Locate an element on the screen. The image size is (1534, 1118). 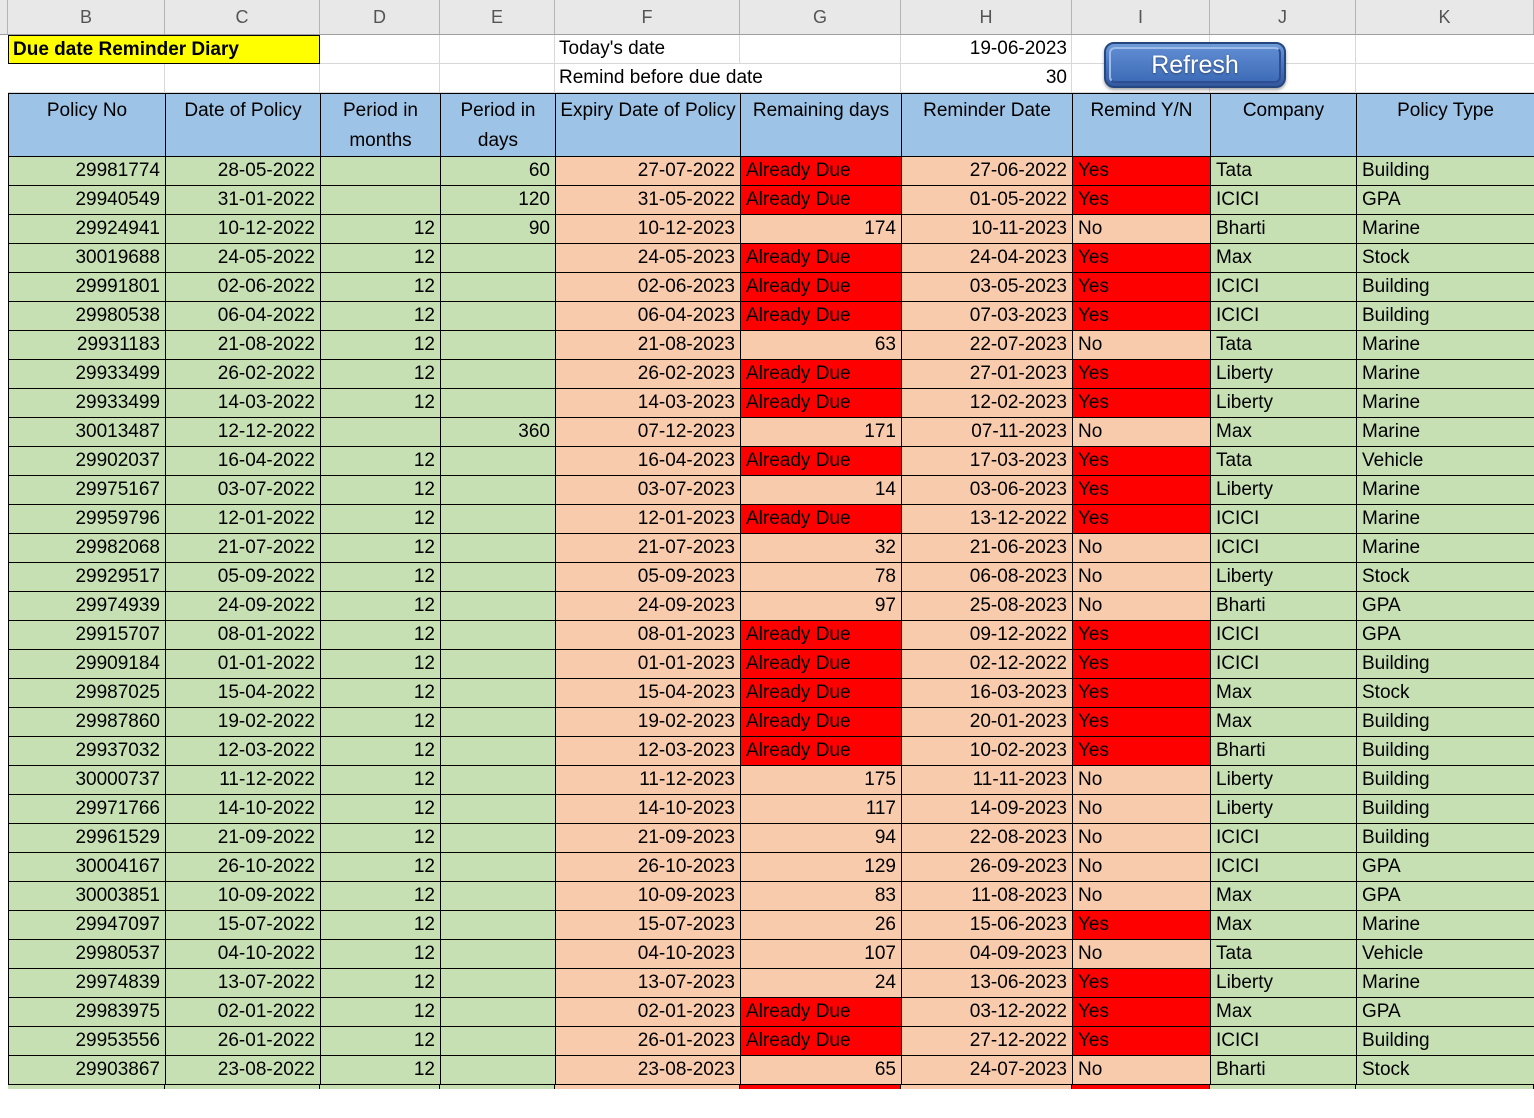
table-cell: 07-03-2023 is located at coordinates (987, 316).